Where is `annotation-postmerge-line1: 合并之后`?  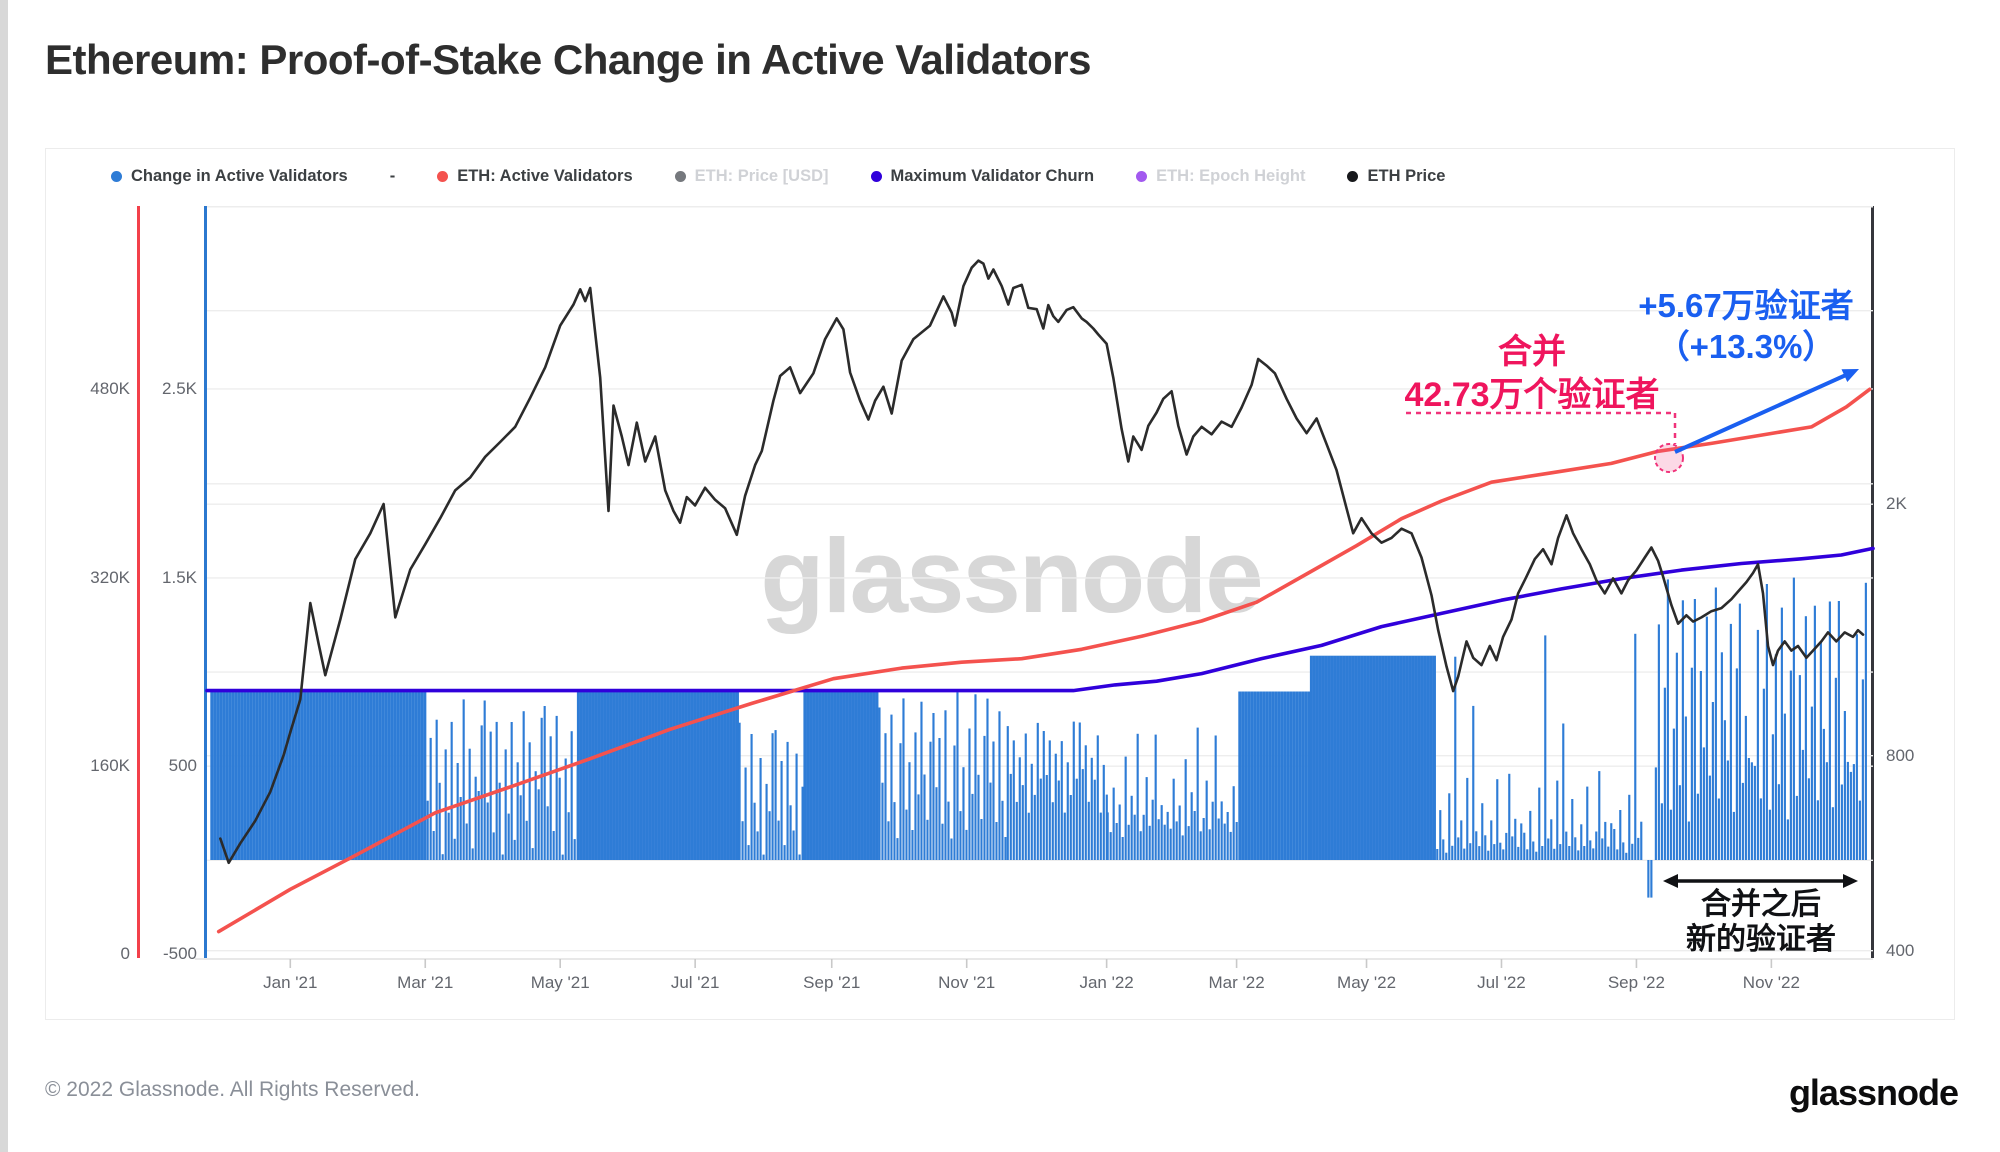
annotation-postmerge-line1: 合并之后 is located at coordinates (1761, 904).